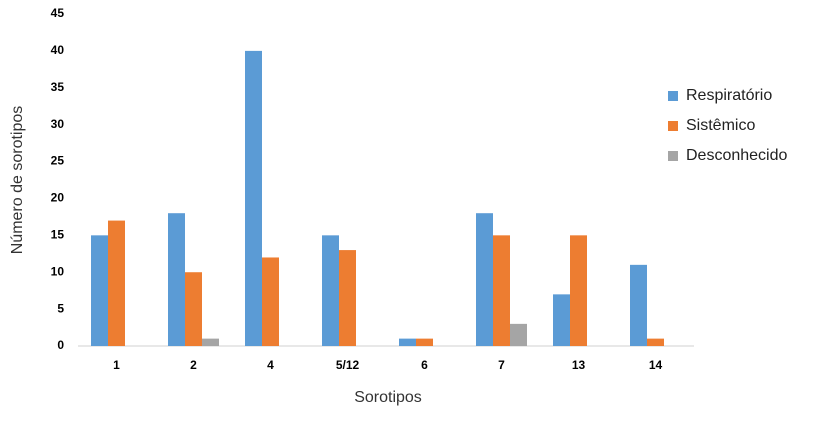  What do you see at coordinates (58, 13) in the screenshot?
I see `y-tick-label: 45` at bounding box center [58, 13].